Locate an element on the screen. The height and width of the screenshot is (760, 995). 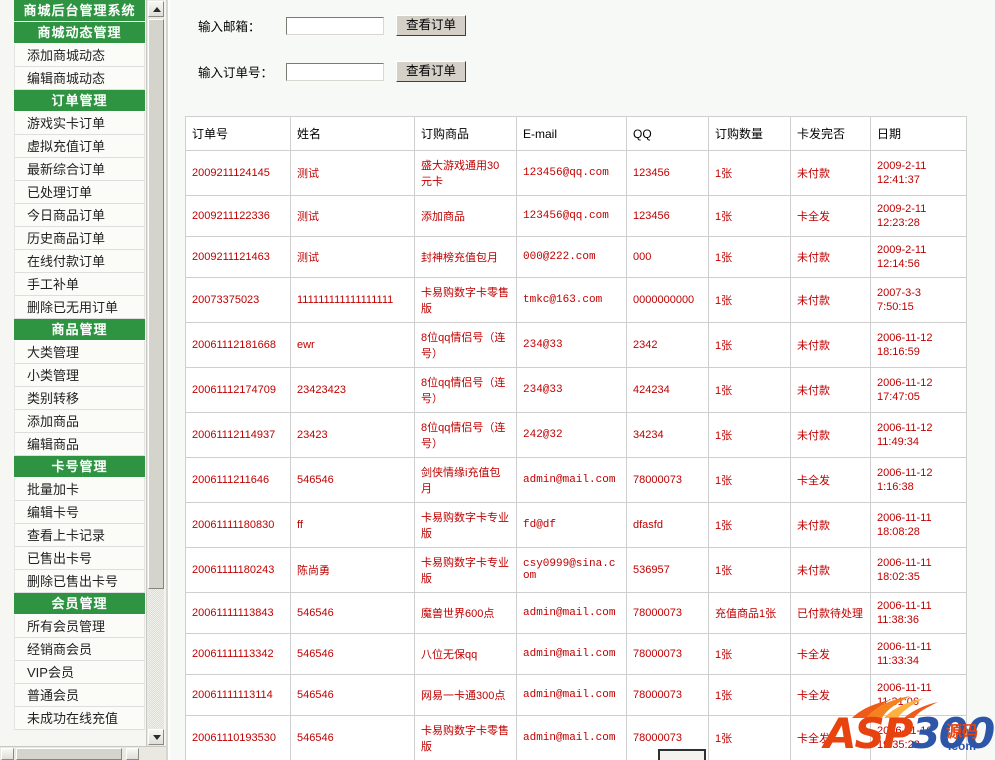
sidebar-item-edit-product: 编辑商品 is located at coordinates (79, 444).